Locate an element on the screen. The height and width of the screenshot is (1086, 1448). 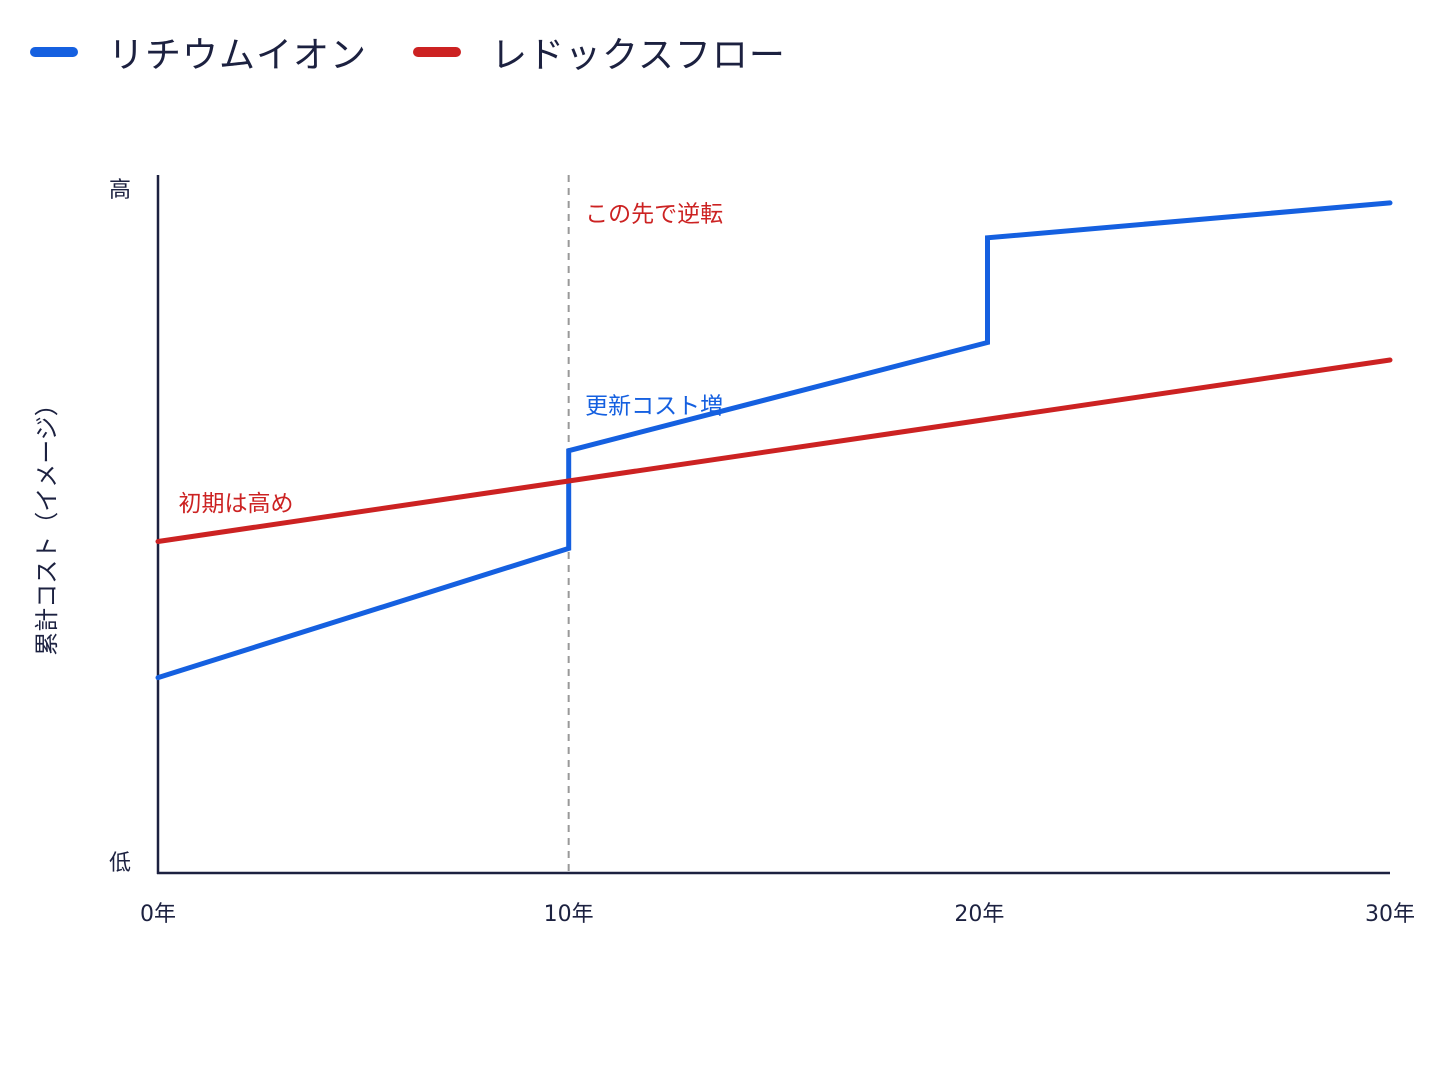
annotation-1: この先で逆転 is located at coordinates (654, 214).